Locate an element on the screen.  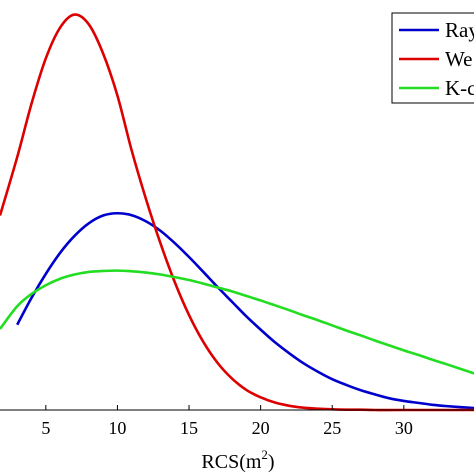
x-axis-title-superscript: 2 is located at coordinates (264, 454).